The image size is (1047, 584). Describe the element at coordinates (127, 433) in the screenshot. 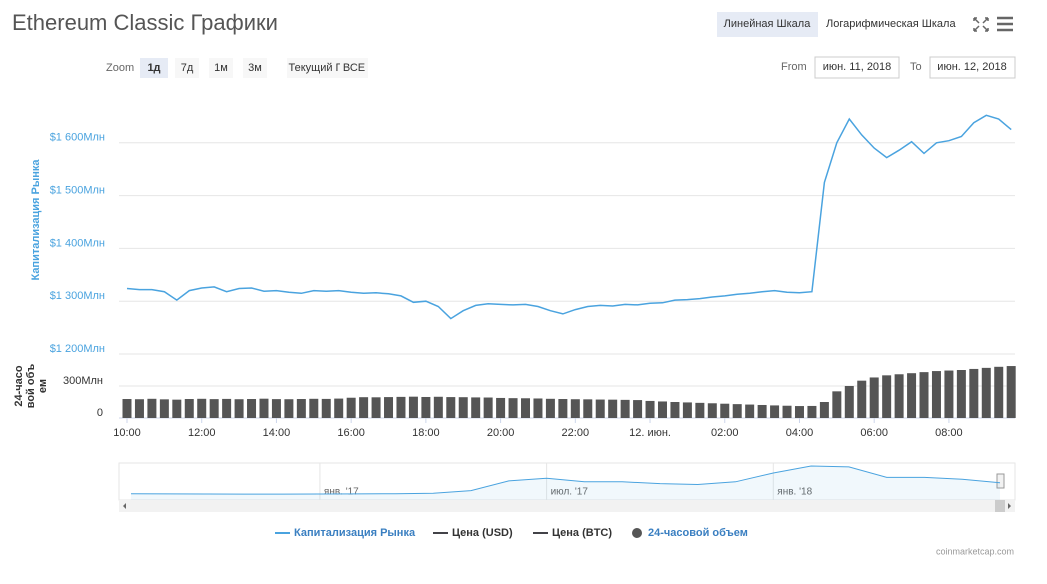

I see `x-tick-label: 10:00` at that location.